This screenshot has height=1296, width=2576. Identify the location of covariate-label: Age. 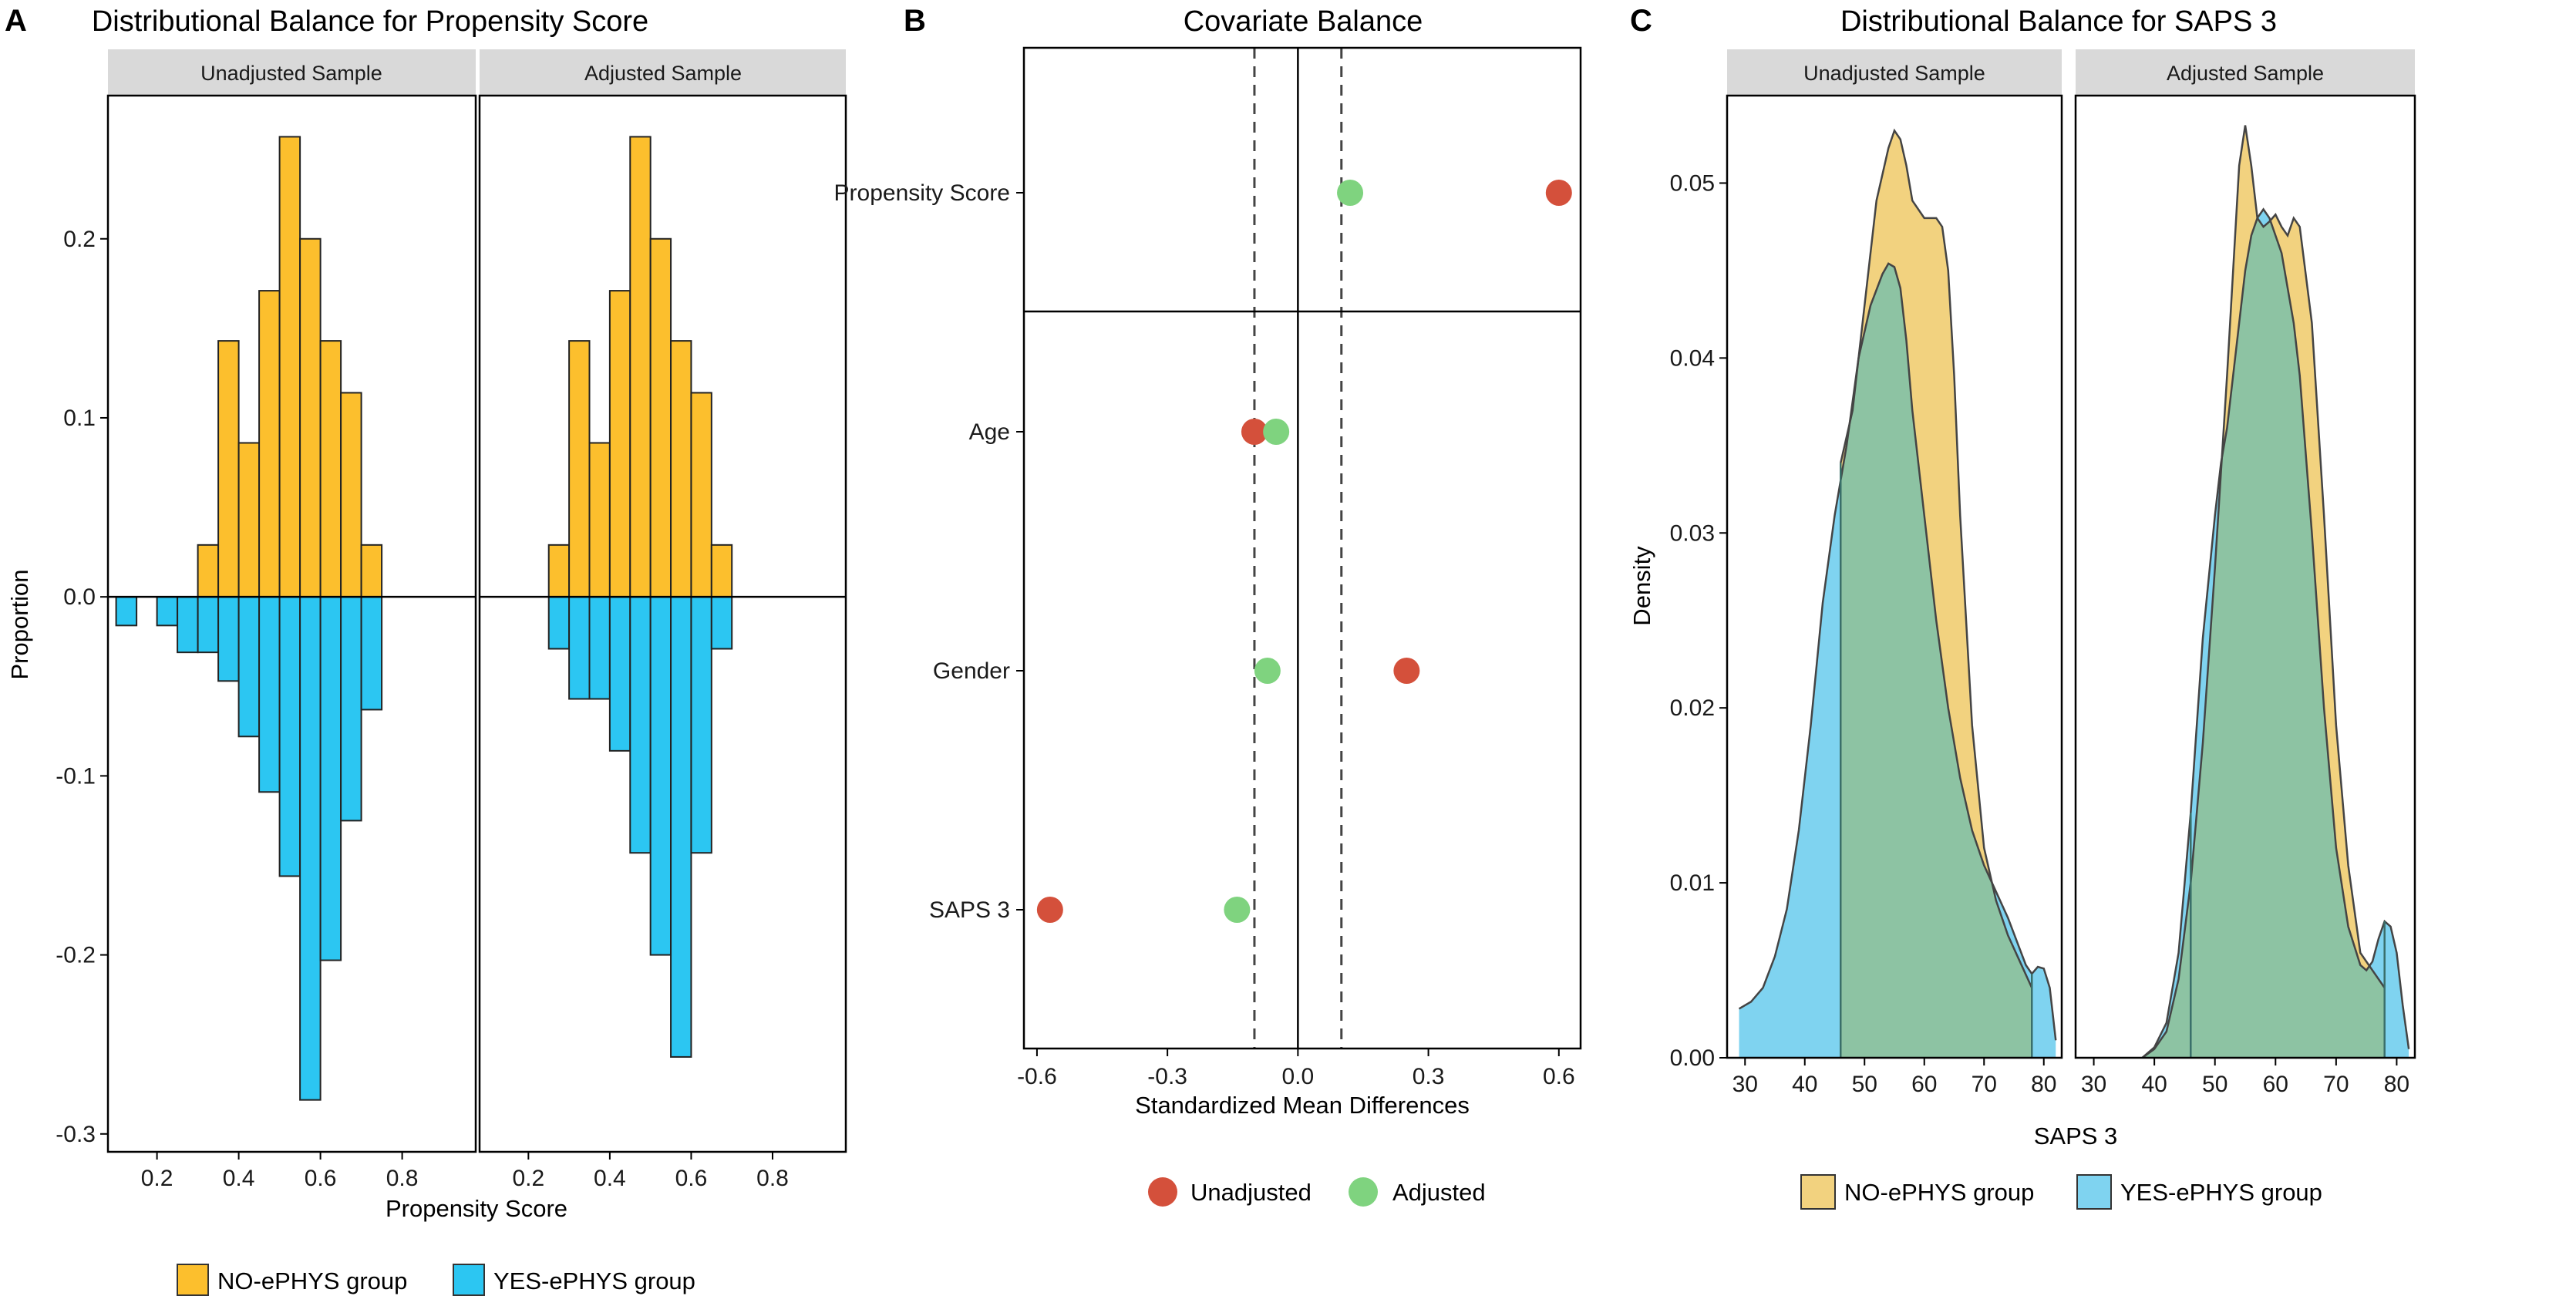
(989, 432).